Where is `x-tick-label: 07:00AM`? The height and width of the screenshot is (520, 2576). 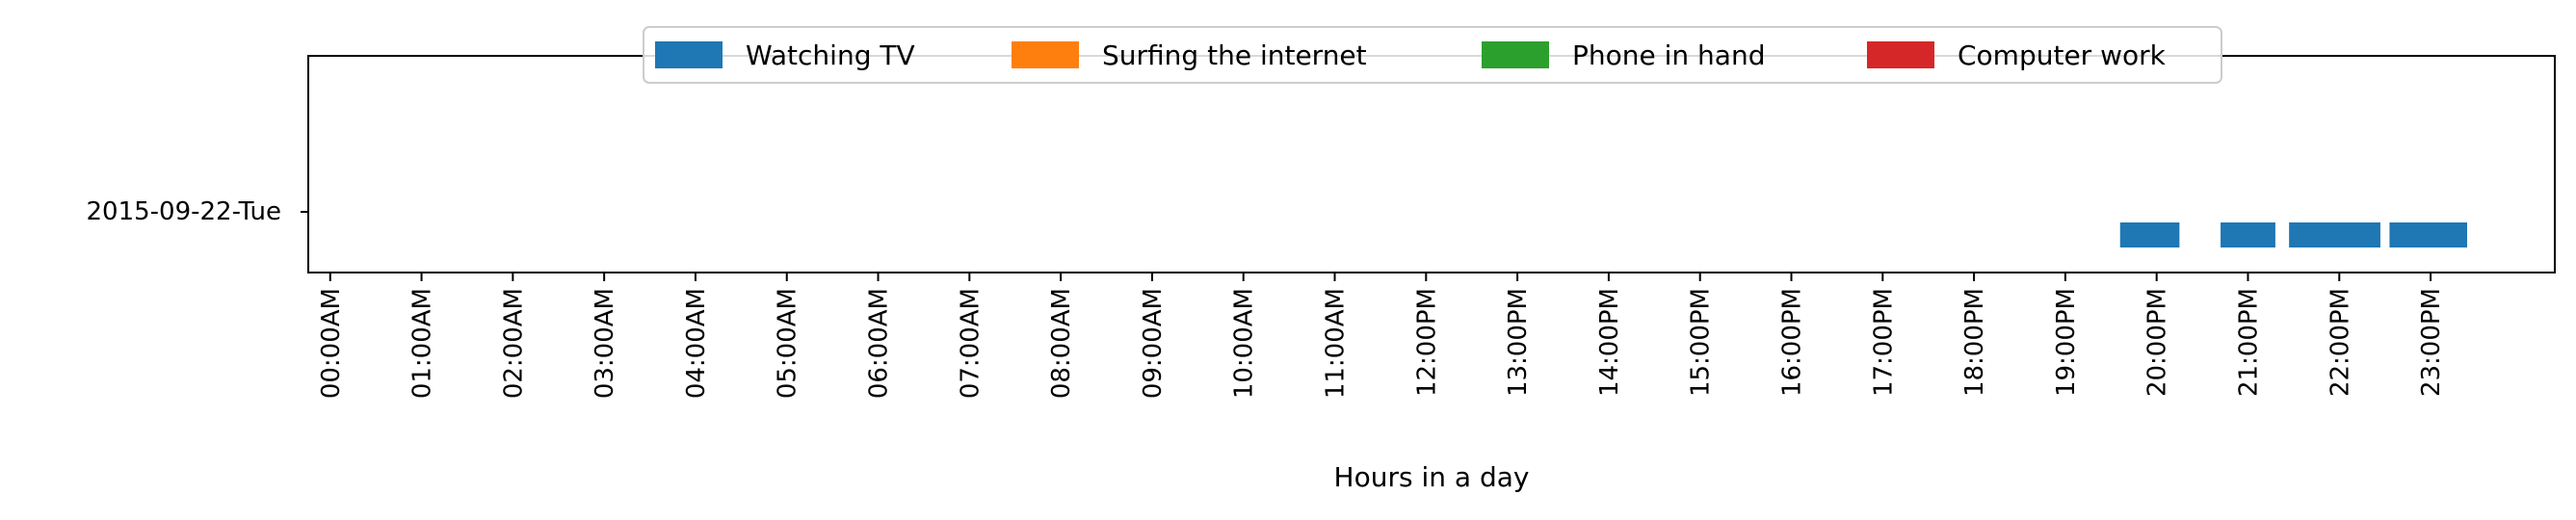 x-tick-label: 07:00AM is located at coordinates (971, 343).